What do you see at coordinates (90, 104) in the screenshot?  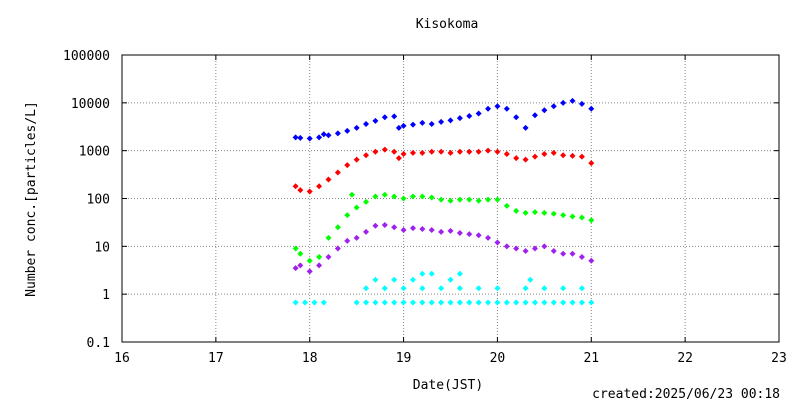 I see `y-tick-label: 10000` at bounding box center [90, 104].